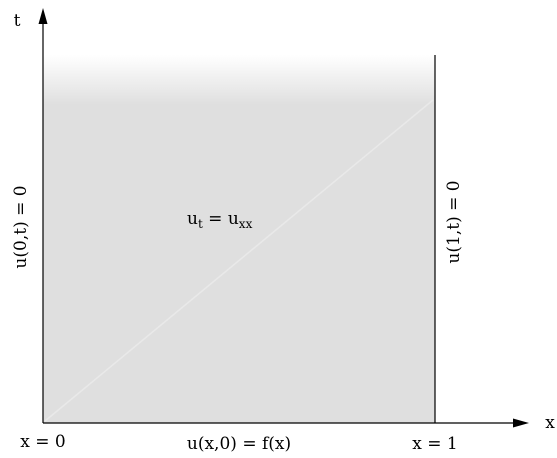  Describe the element at coordinates (434, 444) in the screenshot. I see `x1-label: x = 1` at that location.